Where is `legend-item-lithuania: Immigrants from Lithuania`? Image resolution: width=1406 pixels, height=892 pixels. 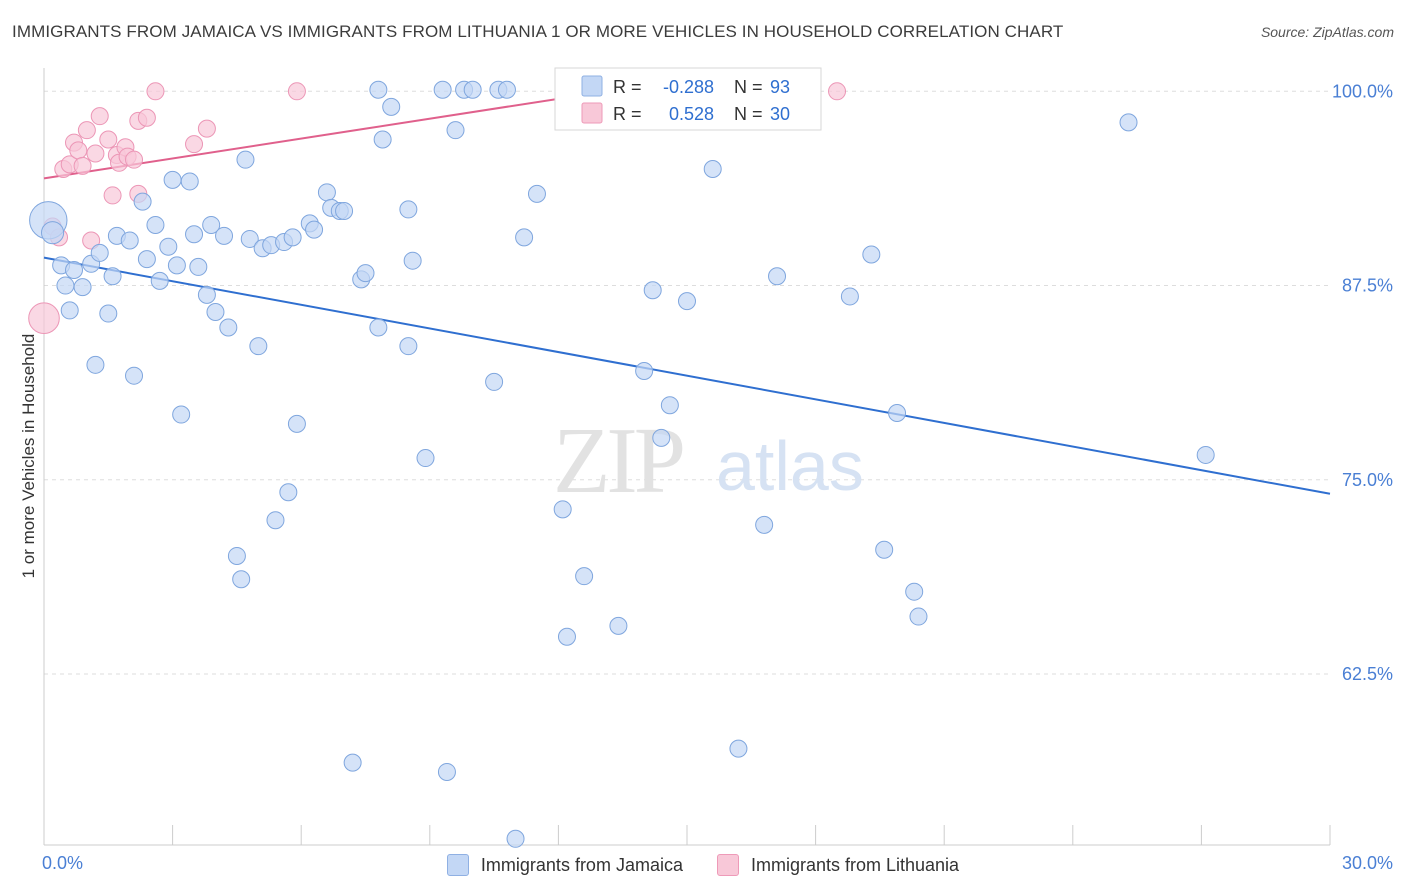
legend-item-lithuania: Immigrants from Lithuania is located at coordinates (838, 865).